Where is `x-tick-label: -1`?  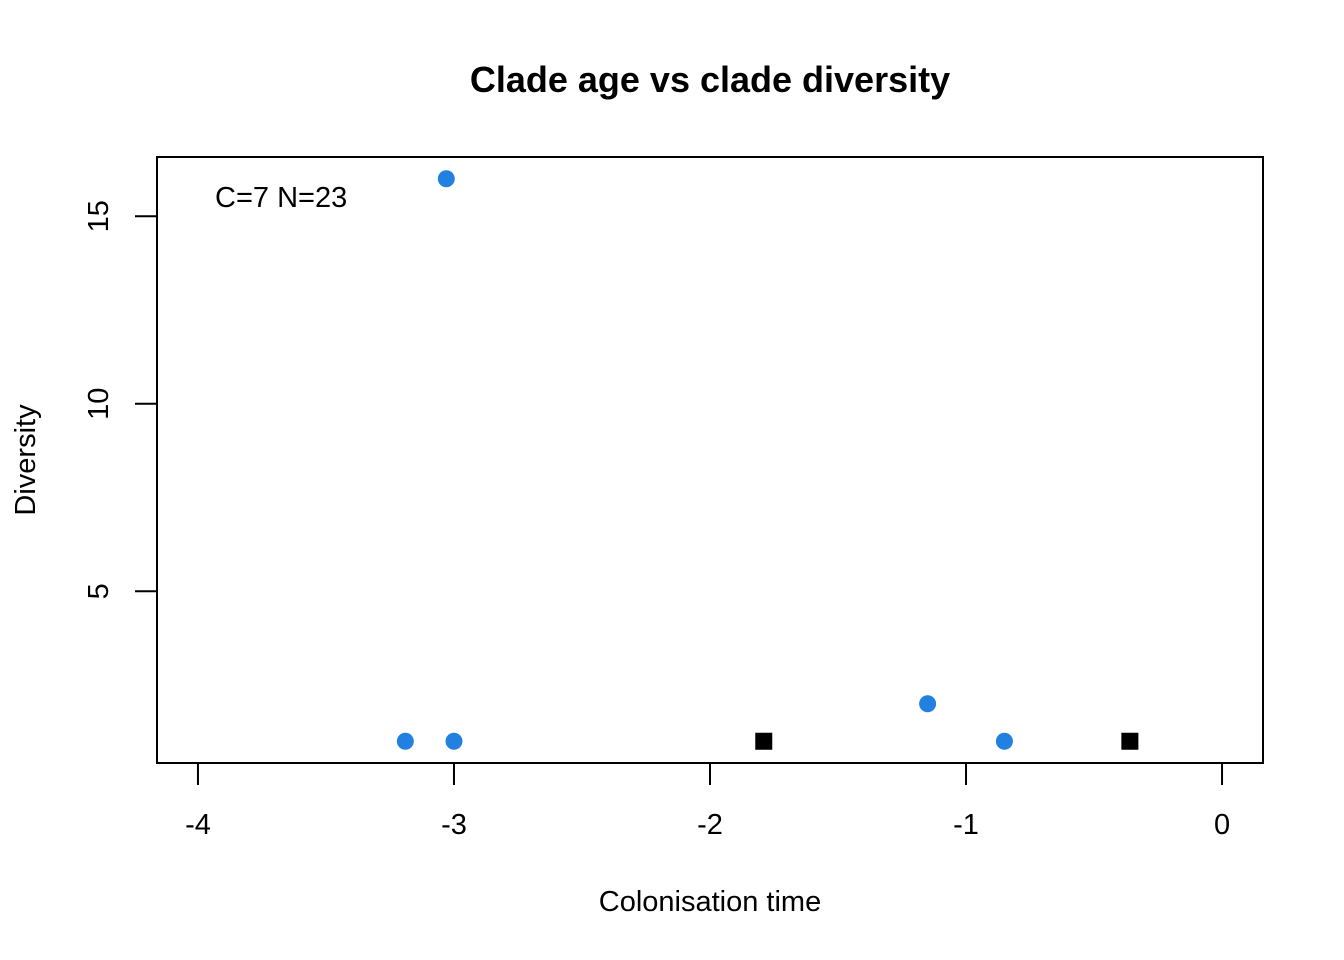
x-tick-label: -1 is located at coordinates (966, 825).